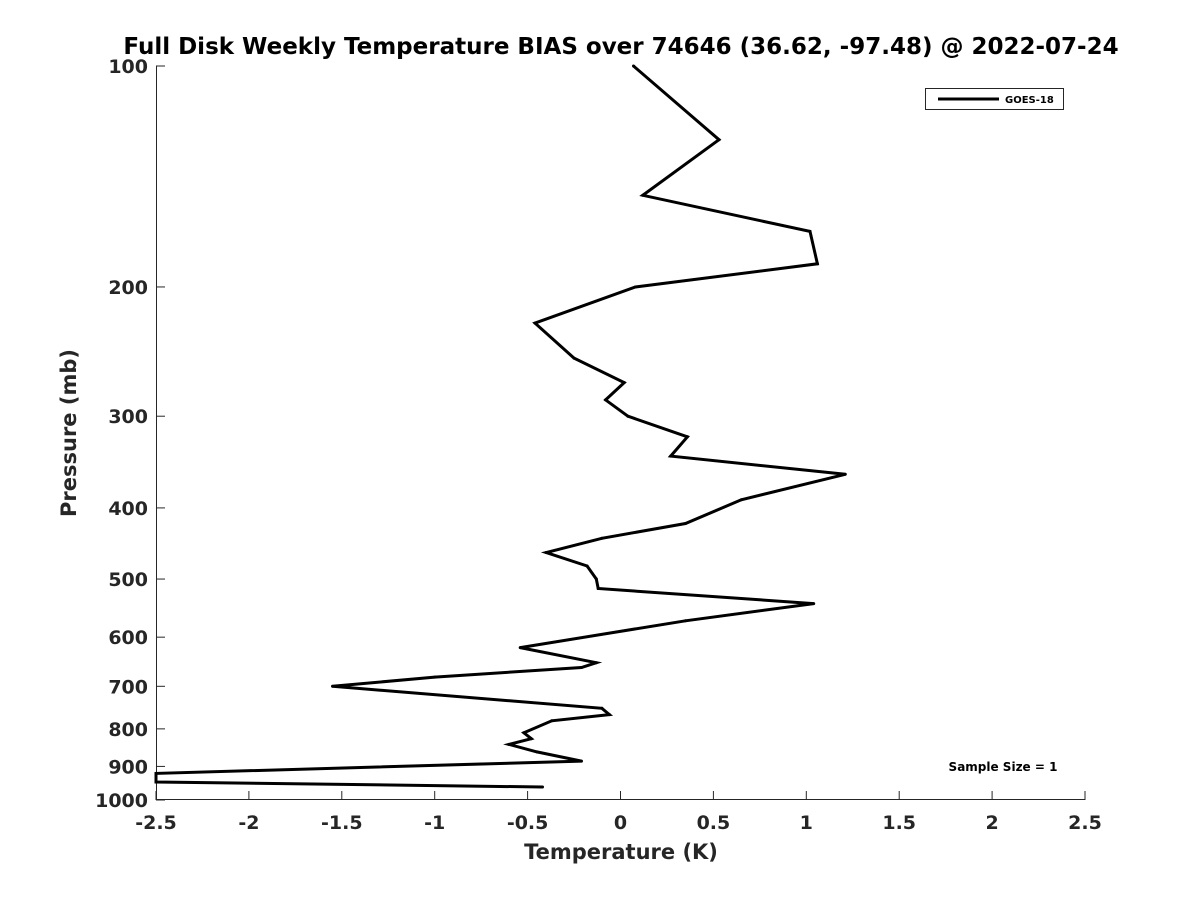 The image size is (1200, 900). I want to click on y-tick-label: 1000, so click(121, 801).